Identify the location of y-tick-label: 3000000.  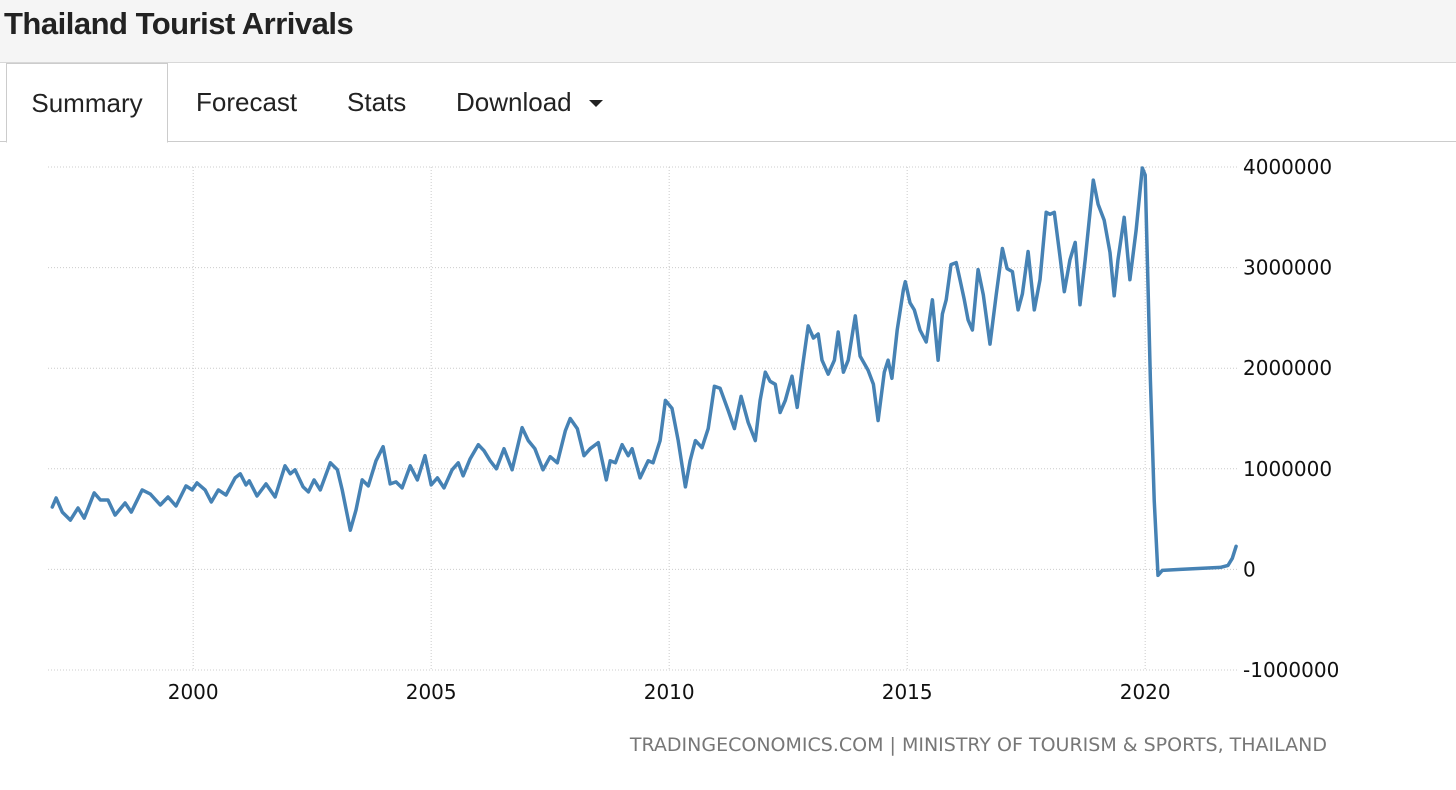
(1287, 268).